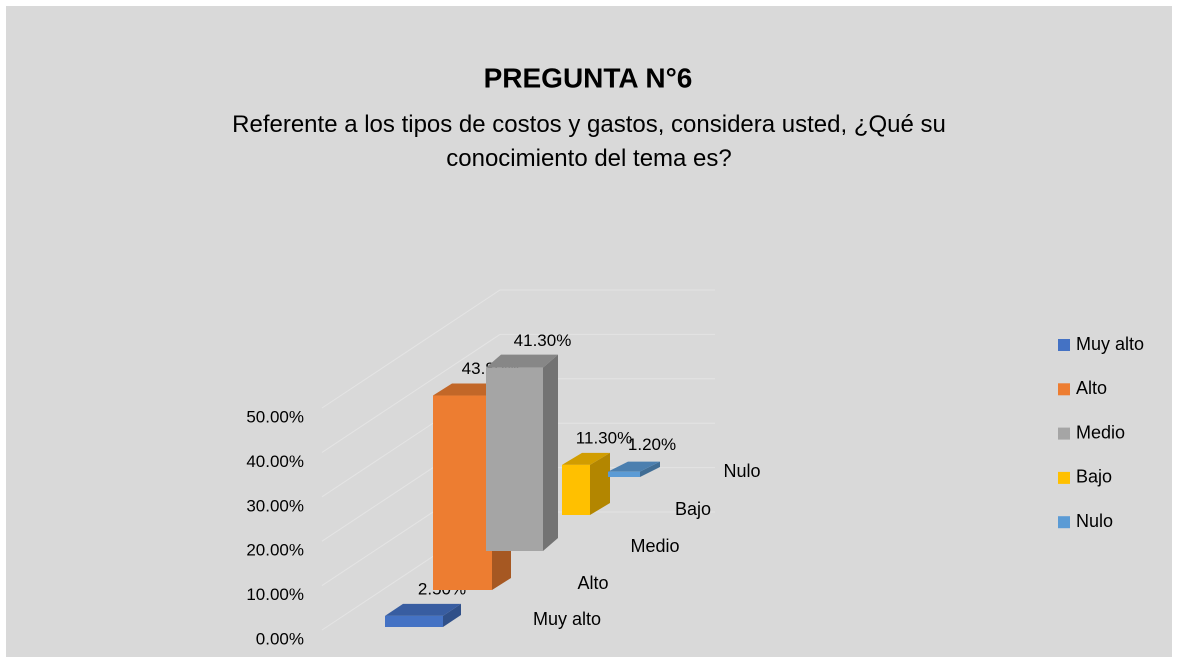 The height and width of the screenshot is (663, 1178). What do you see at coordinates (693, 509) in the screenshot?
I see `depth-axis-label: Bajo` at bounding box center [693, 509].